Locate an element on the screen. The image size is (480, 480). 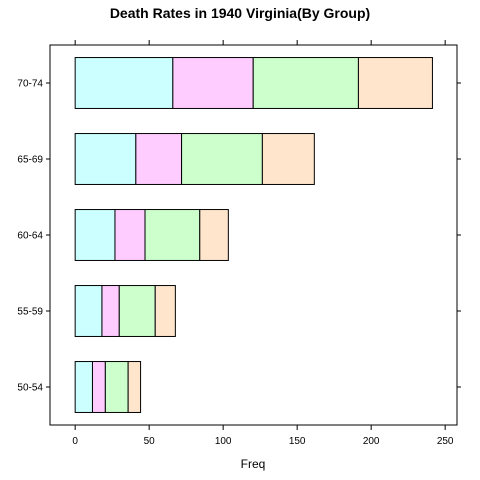
y-tick-label-55-59: 55-59 is located at coordinates (30, 312).